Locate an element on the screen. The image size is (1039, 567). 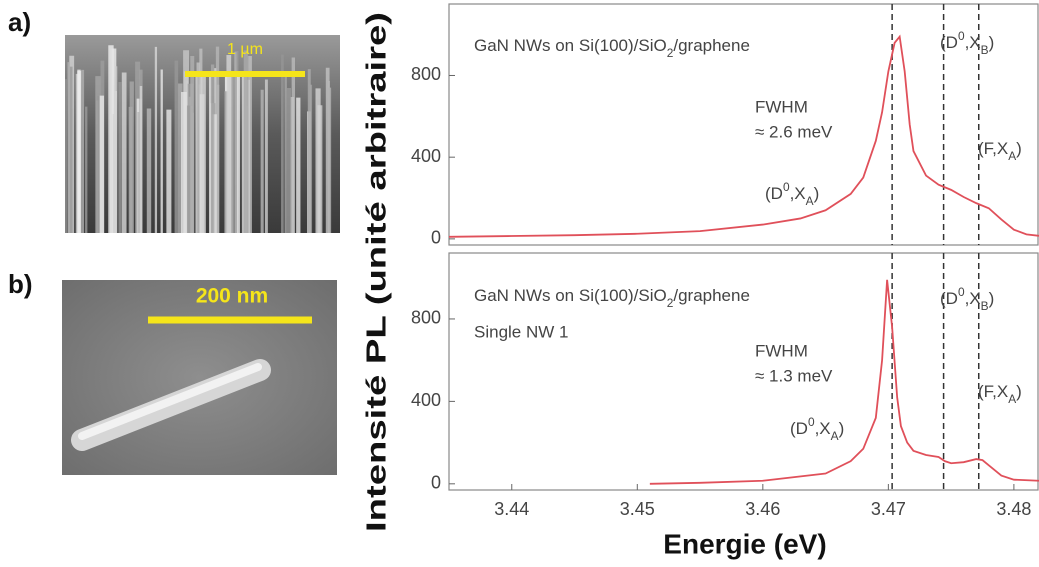
panel-label: b) is located at coordinates (20, 284).